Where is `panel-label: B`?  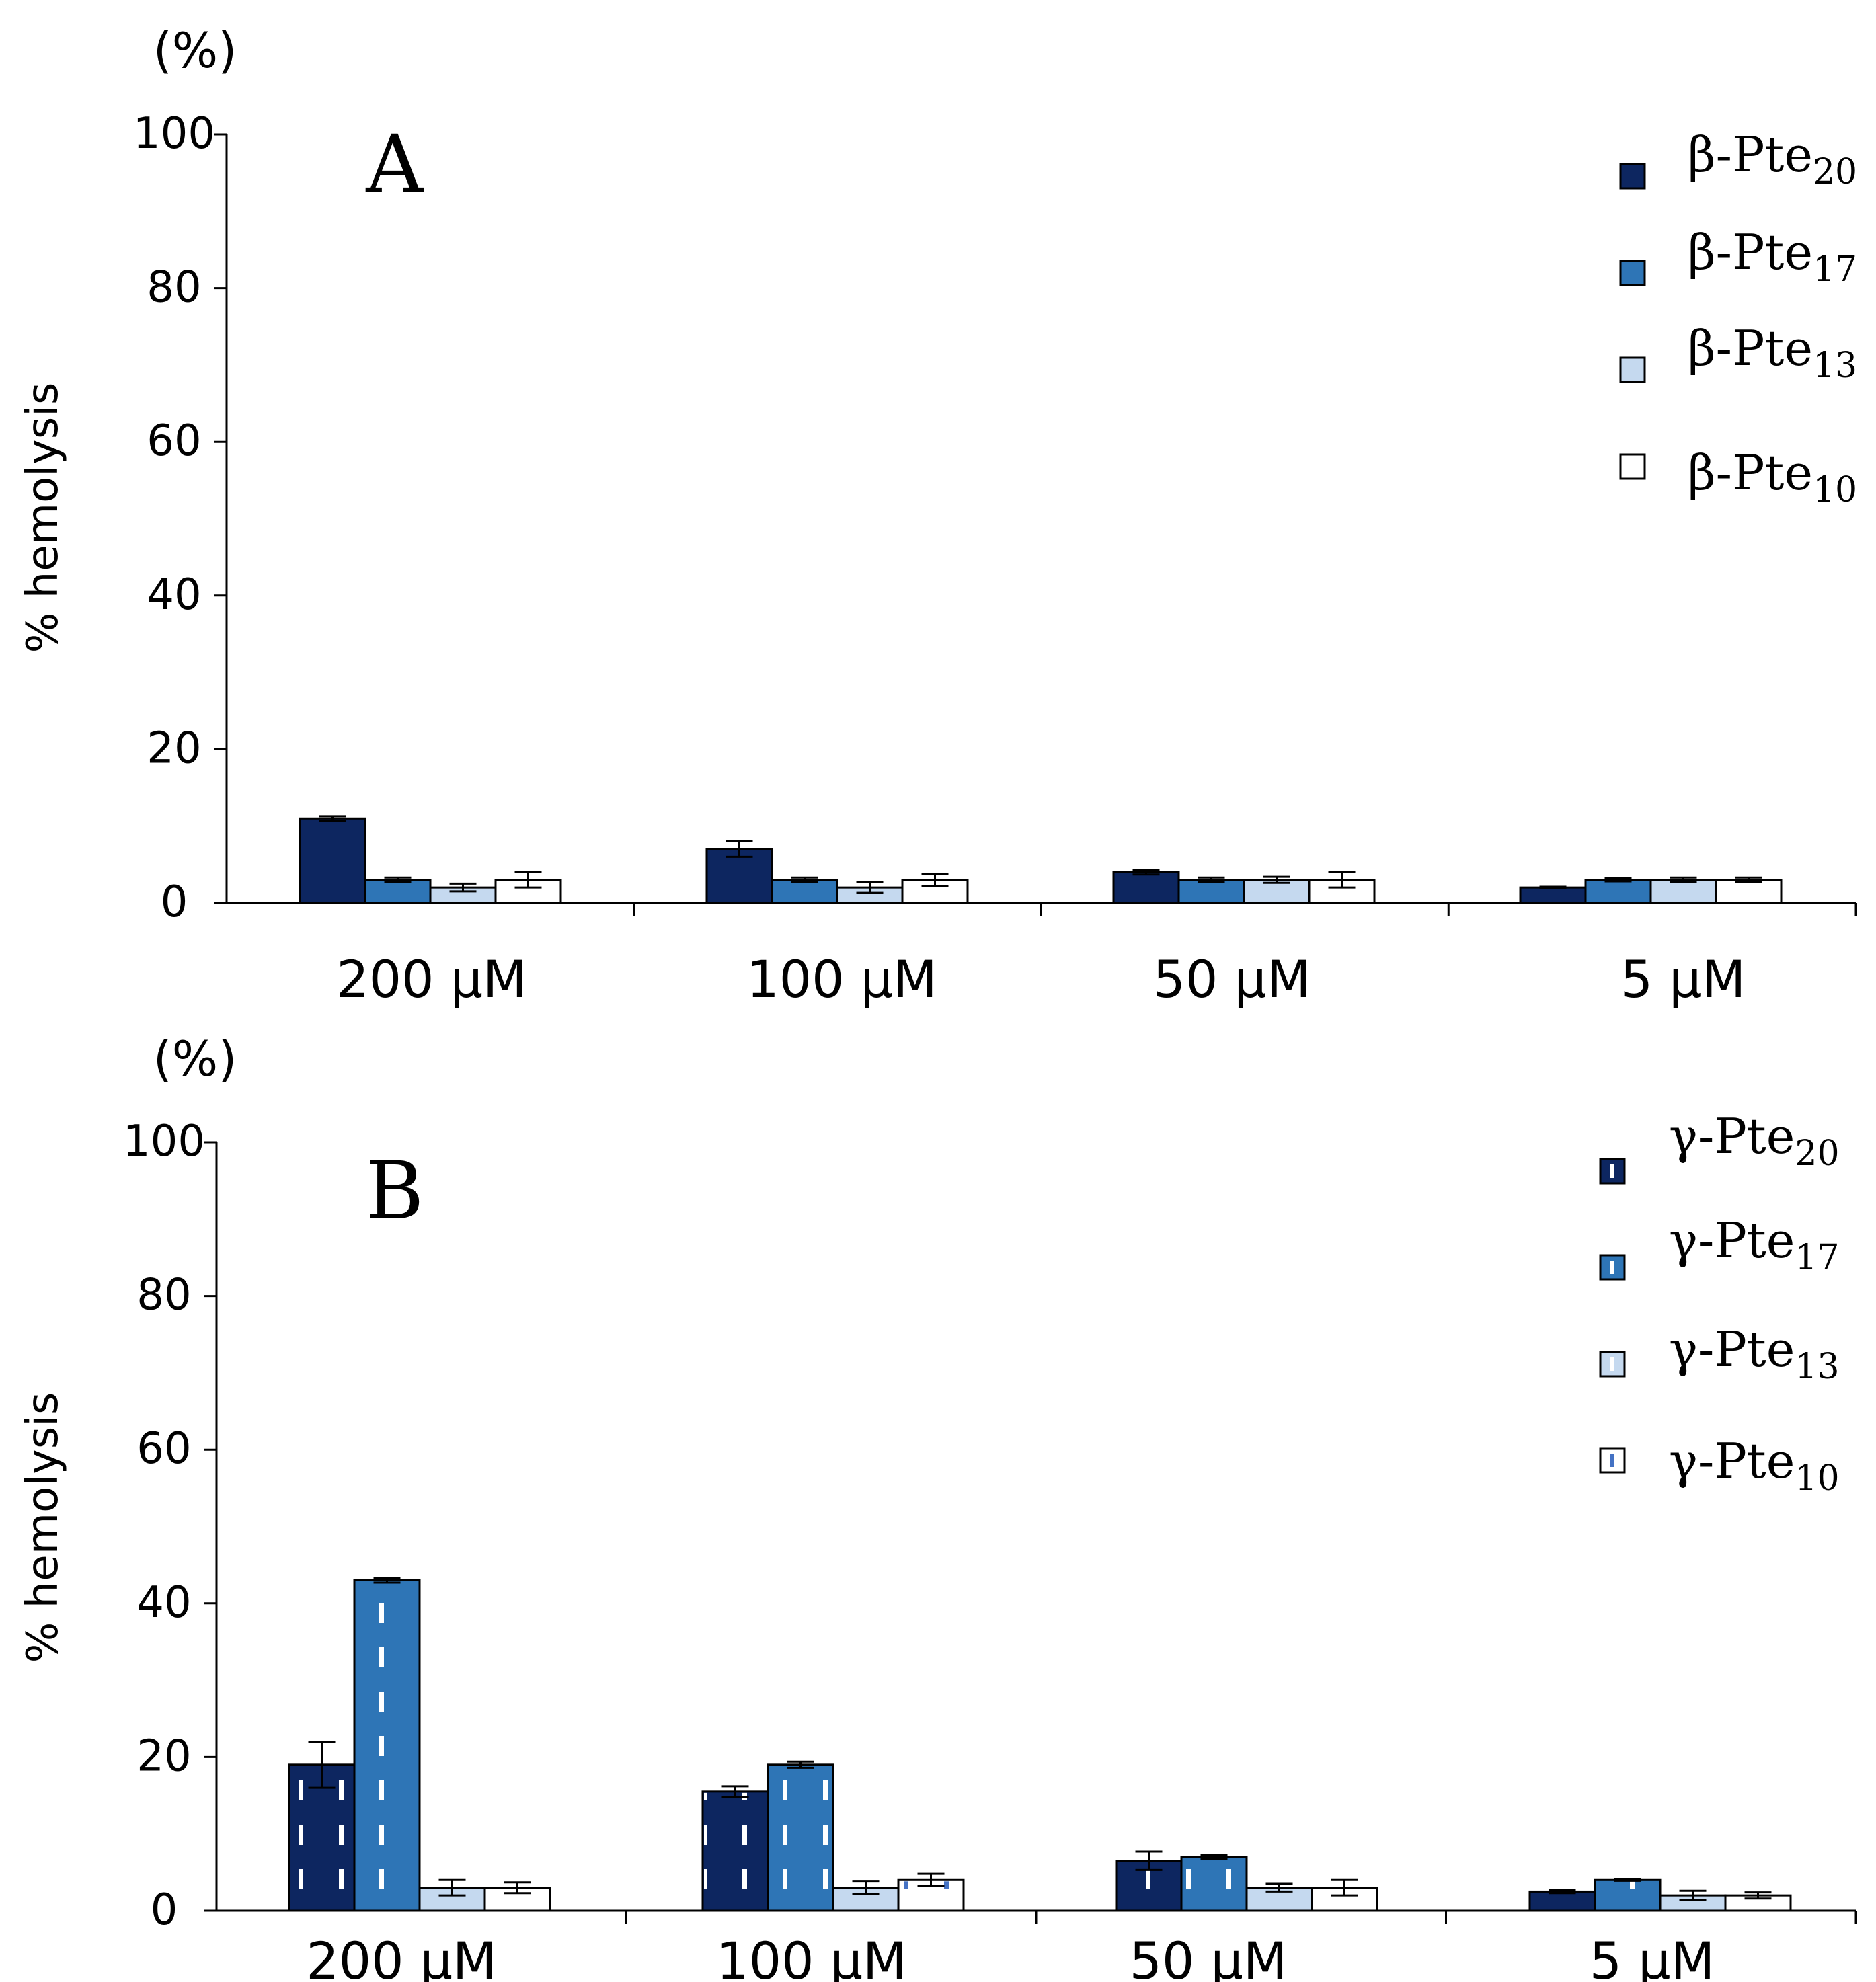
panel-label: B is located at coordinates (395, 1190).